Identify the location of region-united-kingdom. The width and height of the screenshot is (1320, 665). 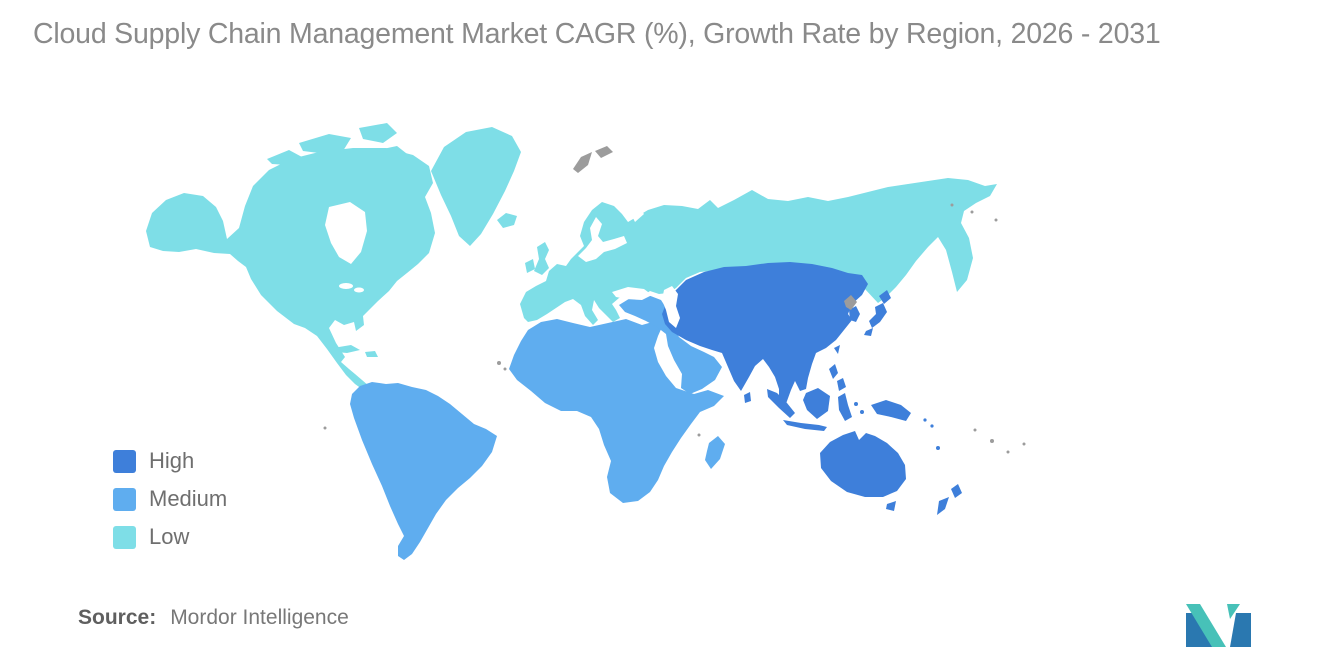
(541, 258).